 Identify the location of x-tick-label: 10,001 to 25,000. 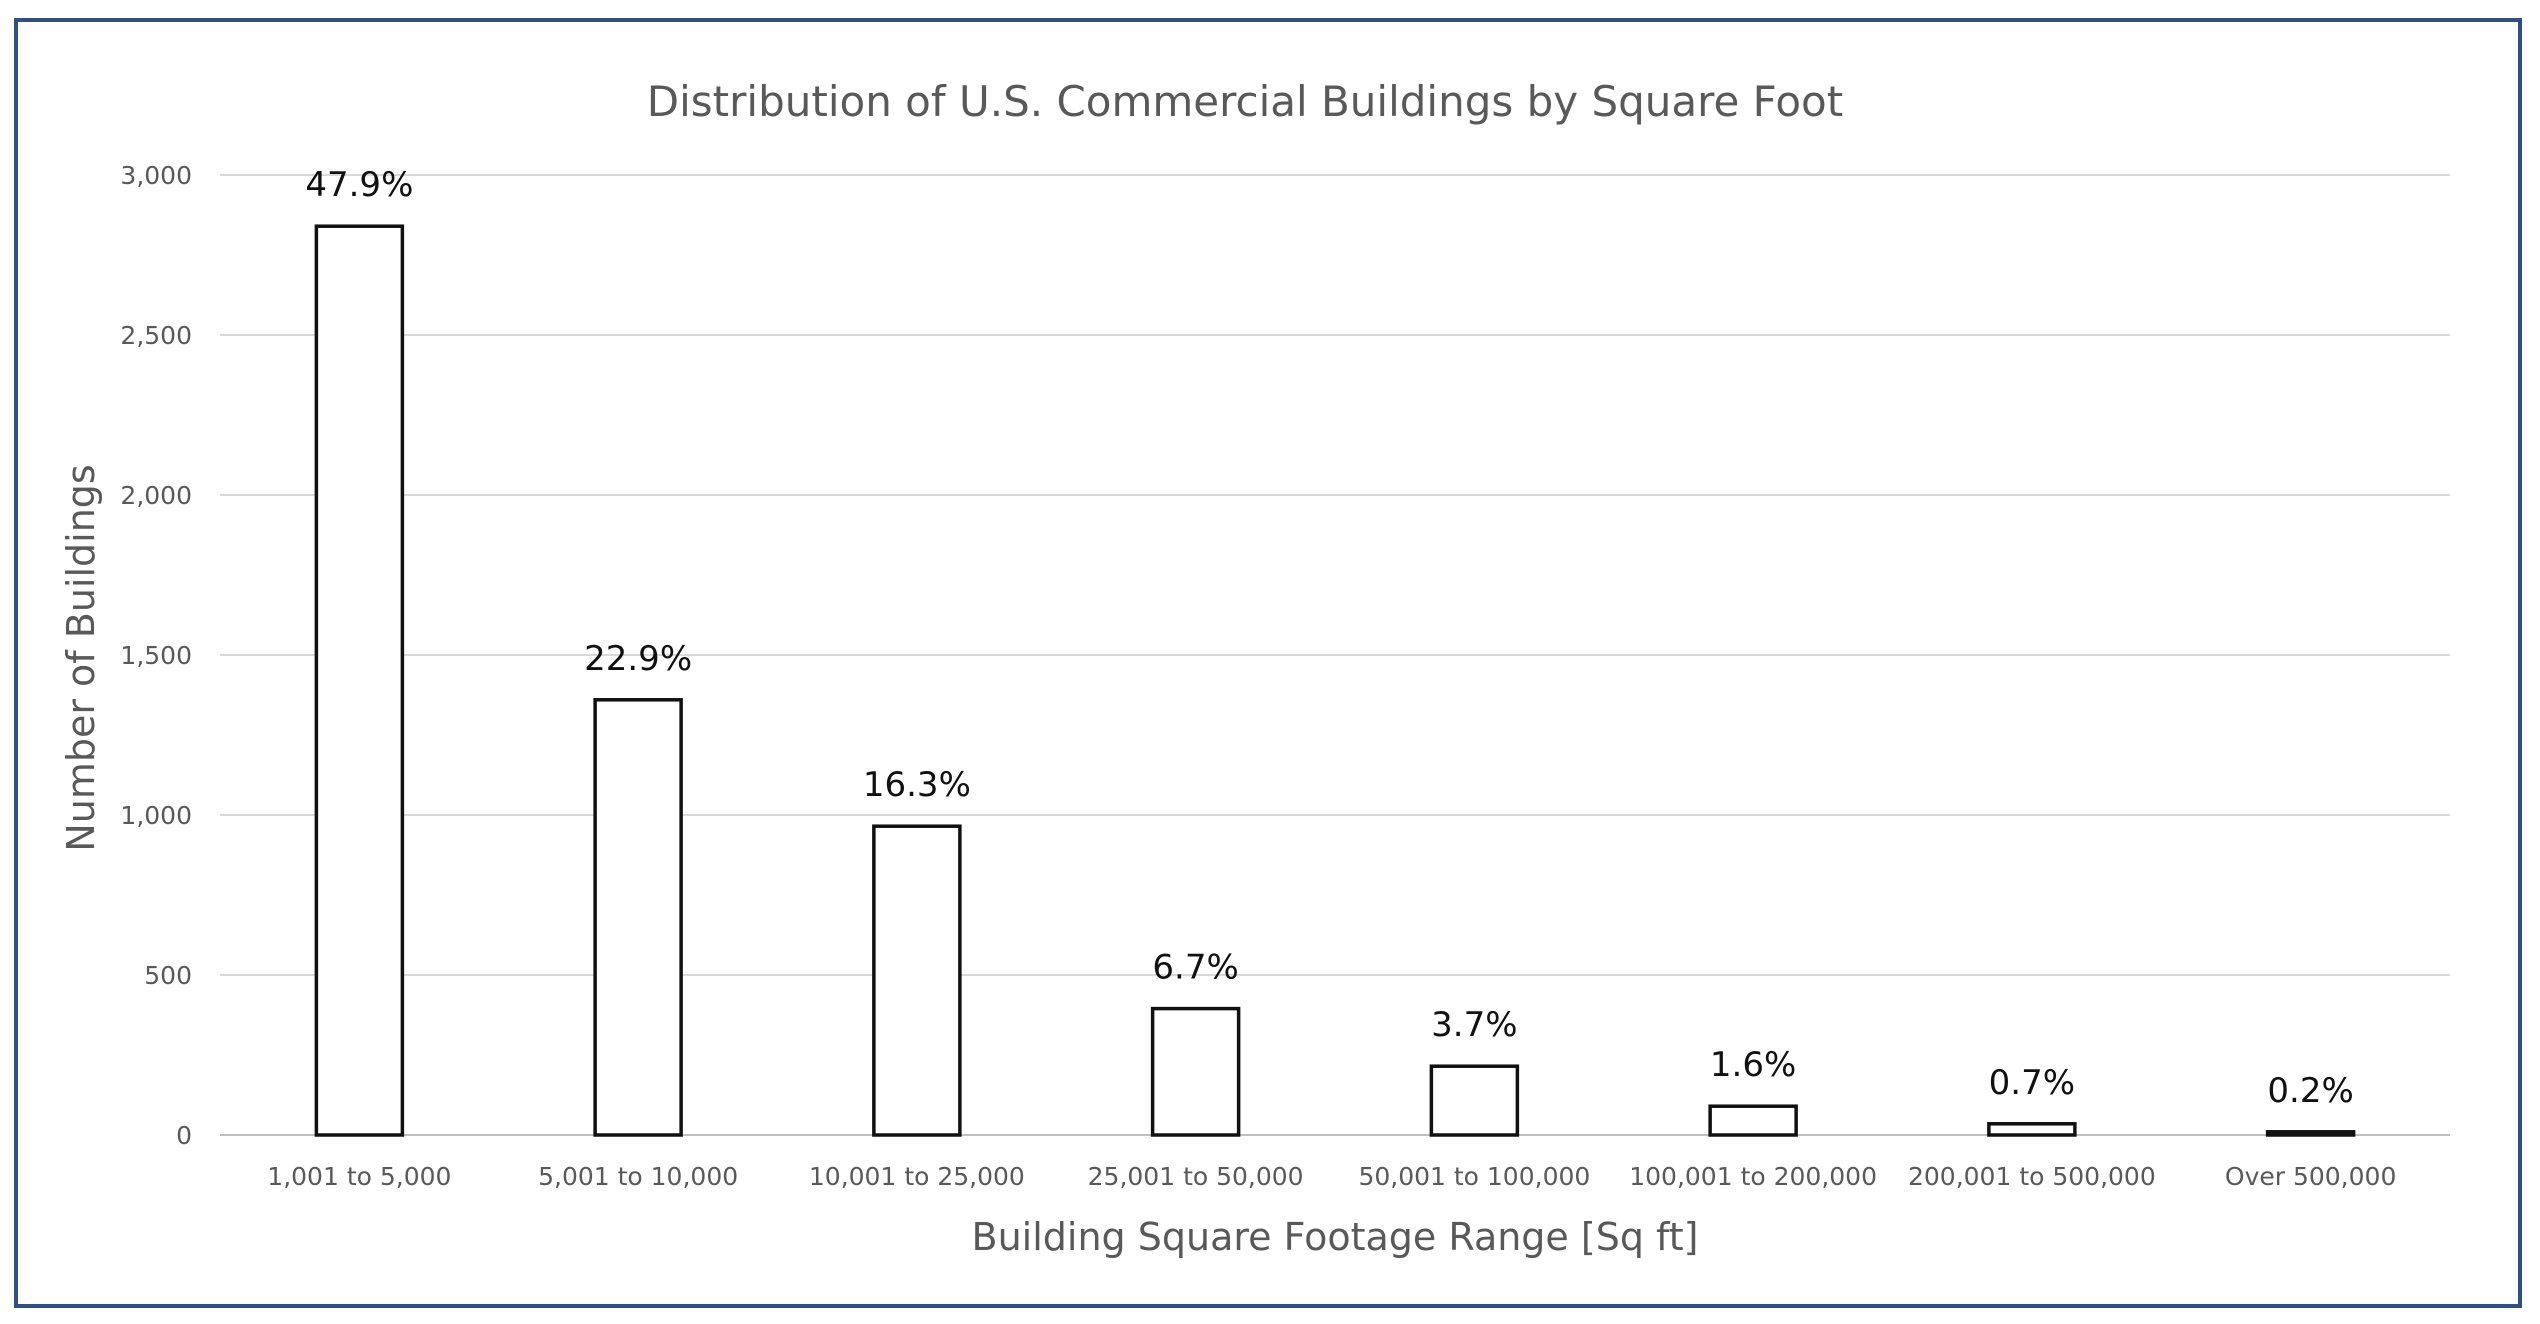
(917, 1176).